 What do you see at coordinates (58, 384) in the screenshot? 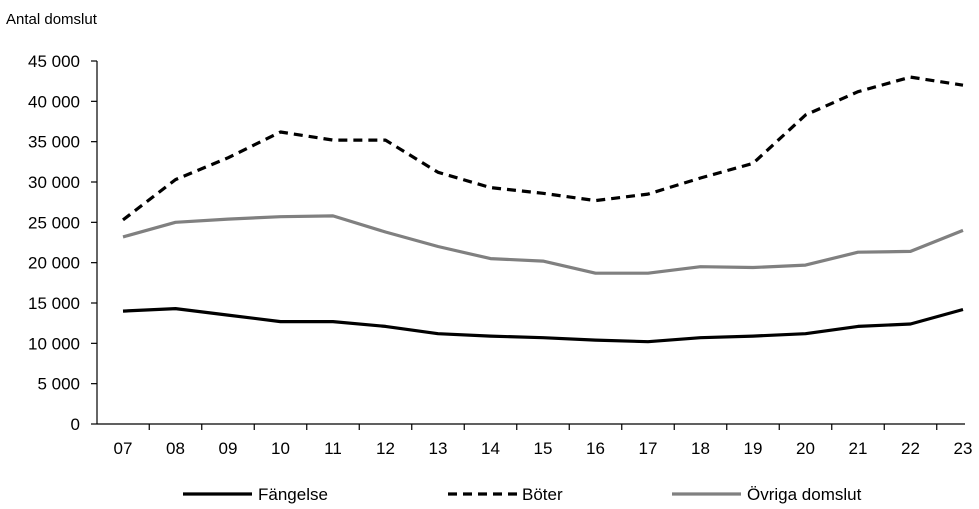
I see `y-tick-label: 5 000` at bounding box center [58, 384].